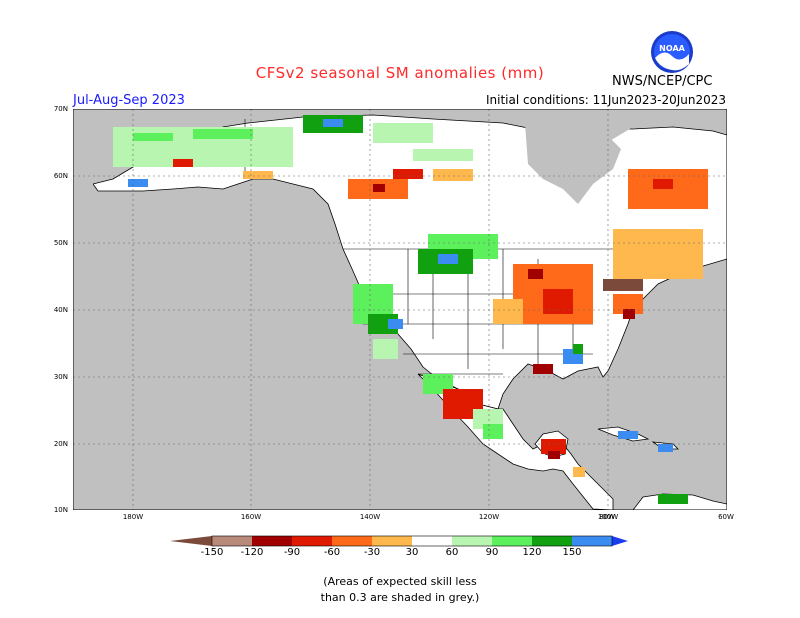  I want to click on colorbar-arrow-right, so click(620, 541).